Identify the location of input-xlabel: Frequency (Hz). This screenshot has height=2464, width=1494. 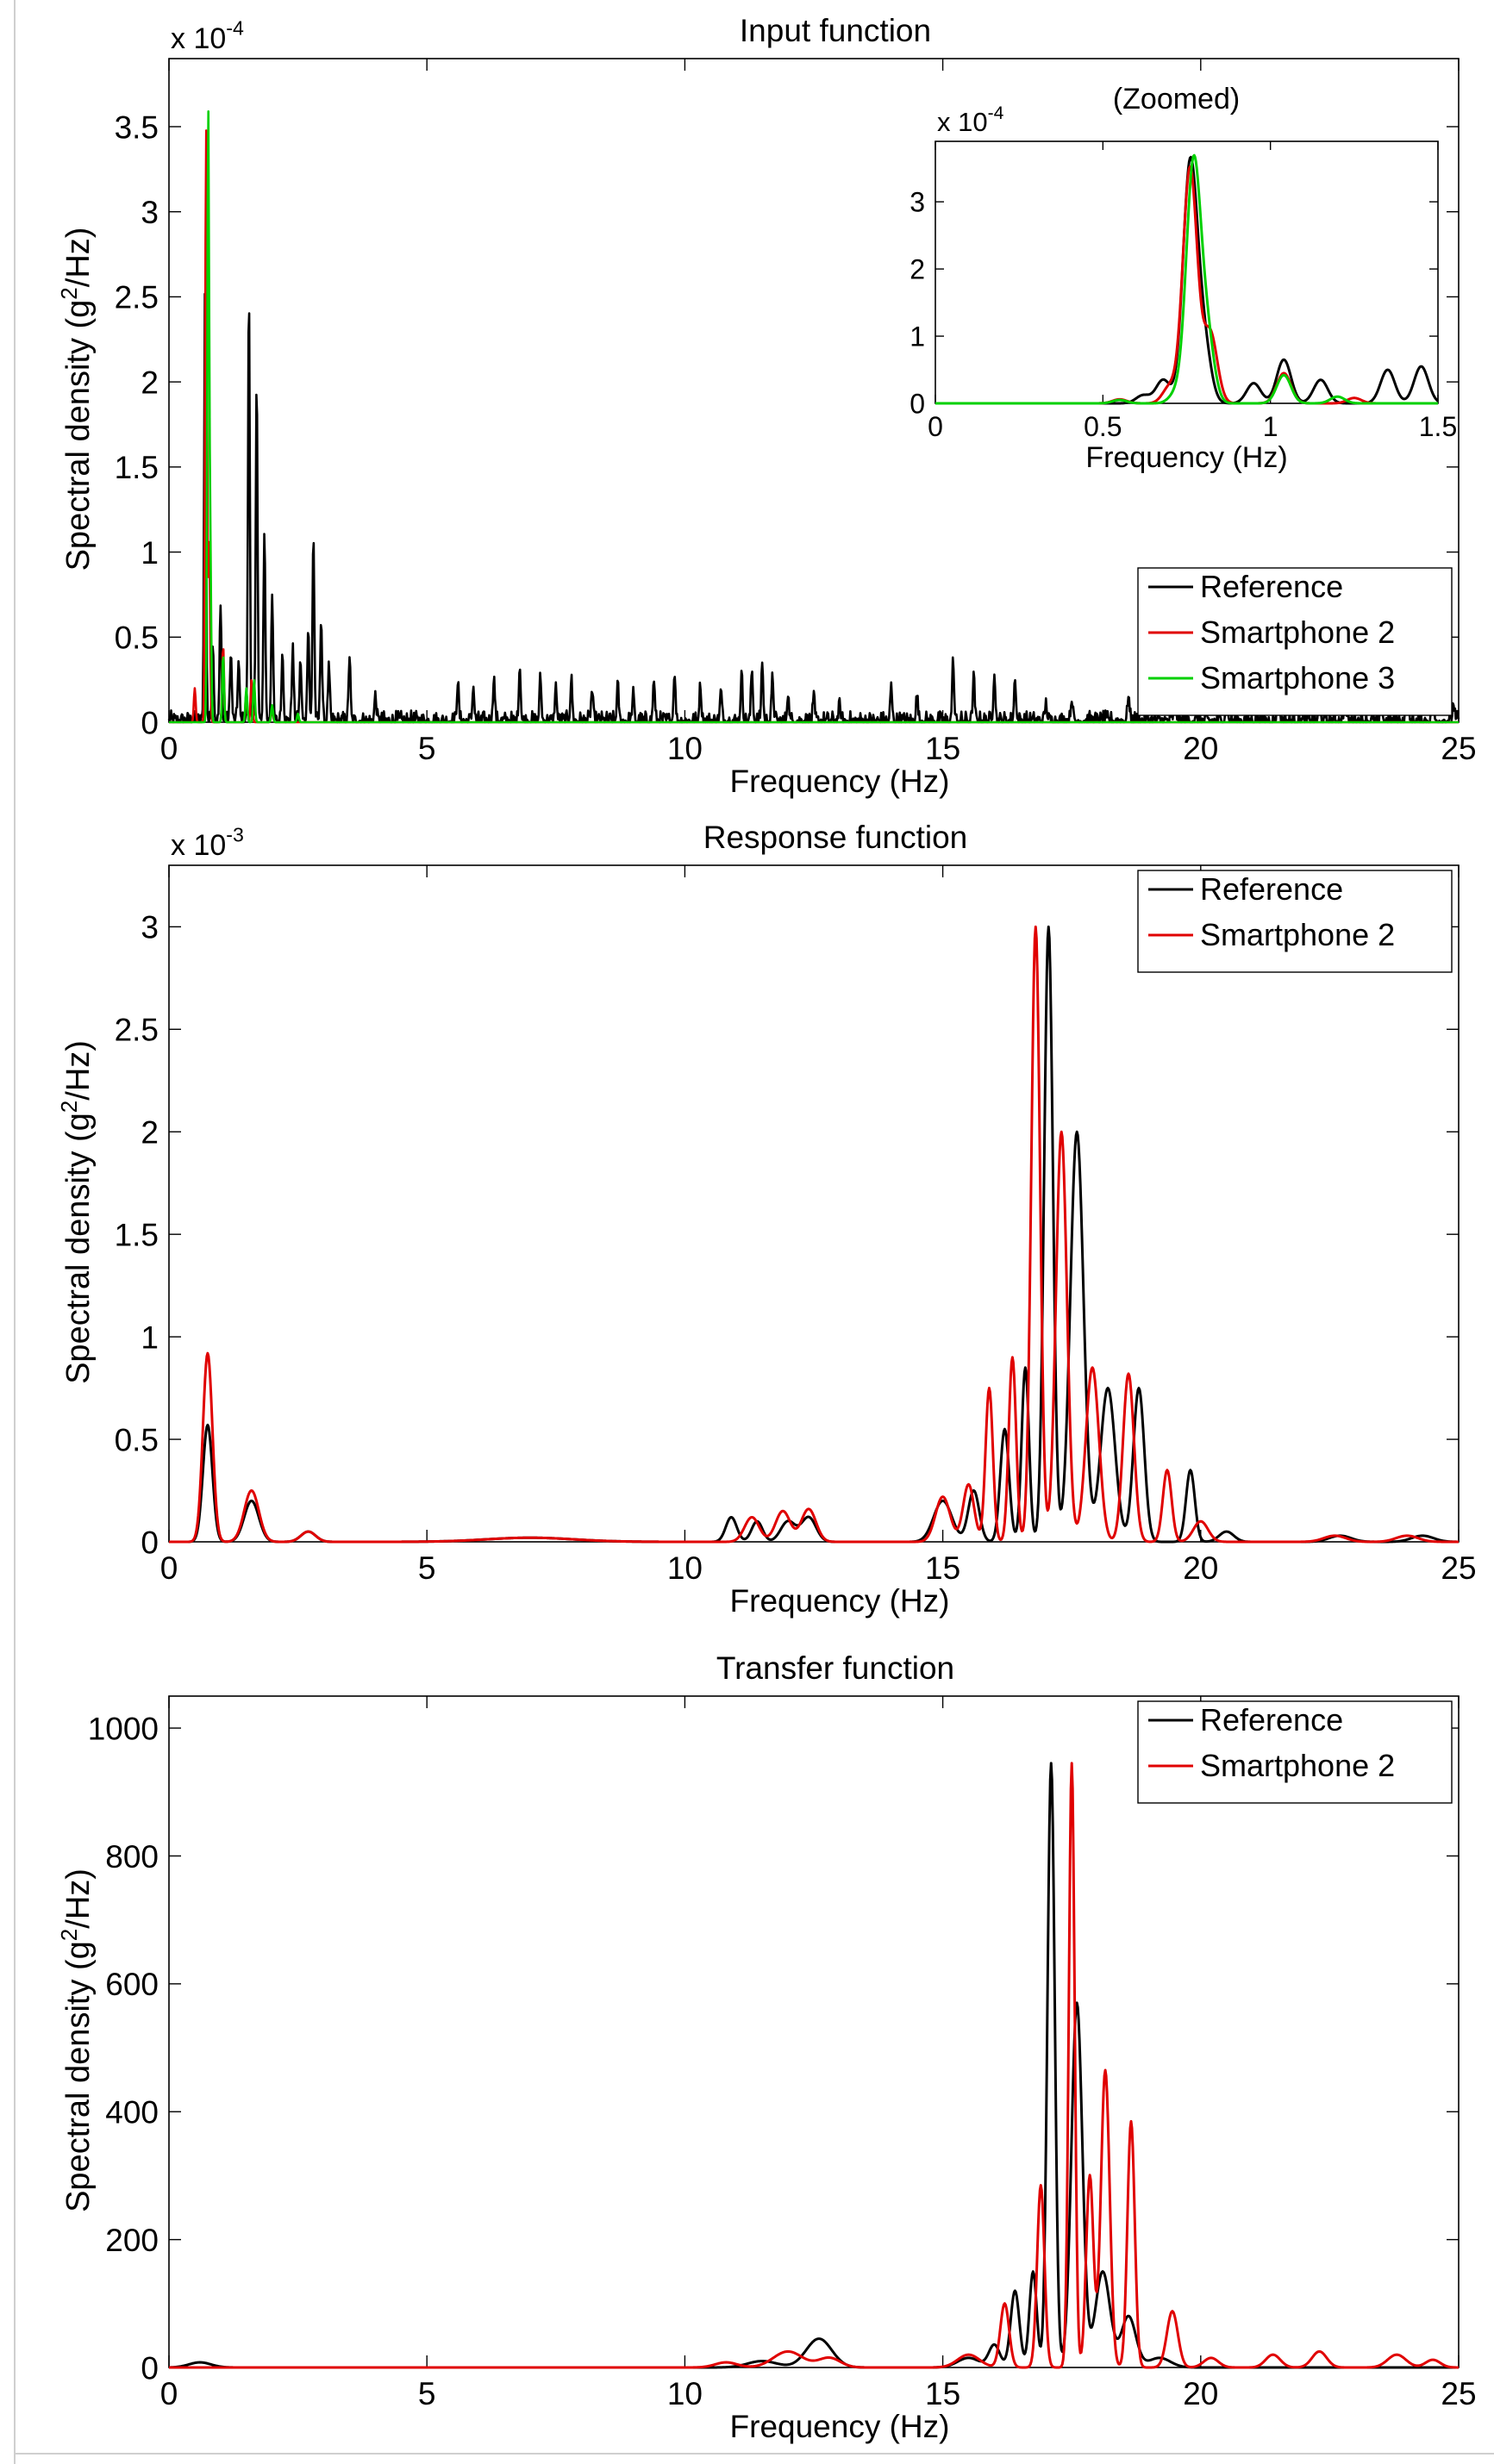
(840, 781).